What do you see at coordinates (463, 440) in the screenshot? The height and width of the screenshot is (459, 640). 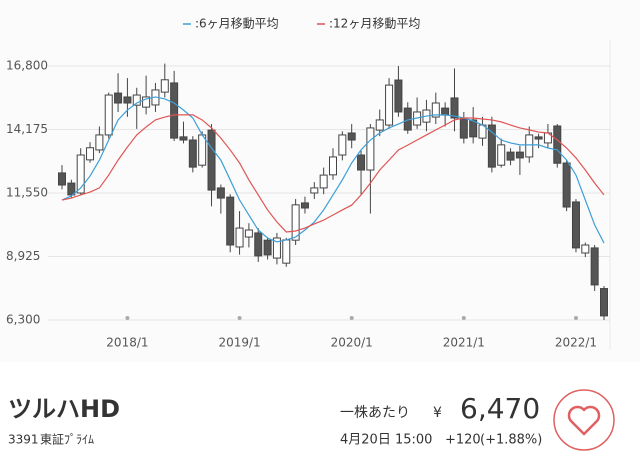 I see `change: +120` at bounding box center [463, 440].